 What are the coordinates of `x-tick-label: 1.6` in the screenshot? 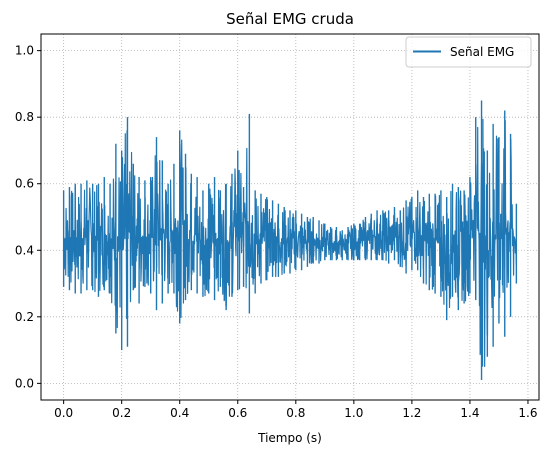 It's located at (527, 413).